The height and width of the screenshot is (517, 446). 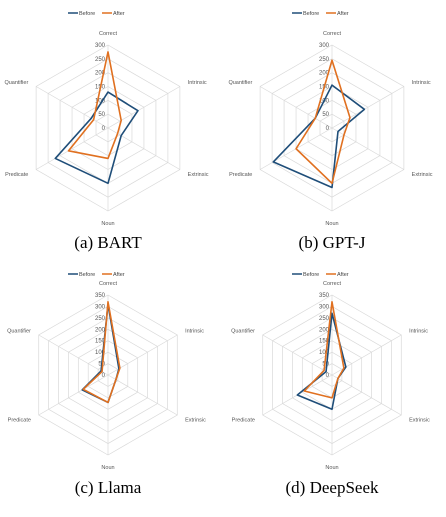 What do you see at coordinates (108, 487) in the screenshot?
I see `subfigure-caption: (c) Llama` at bounding box center [108, 487].